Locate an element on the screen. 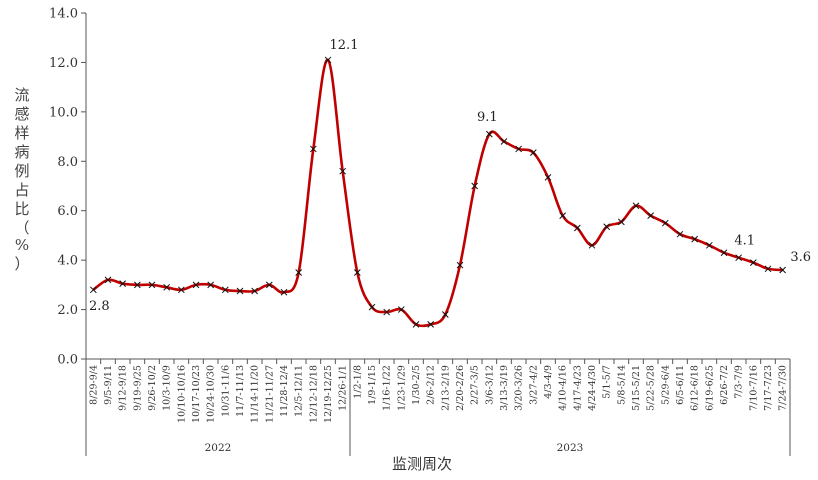 The image size is (818, 480). x-tick-label: 11/14-11/20 is located at coordinates (255, 394).